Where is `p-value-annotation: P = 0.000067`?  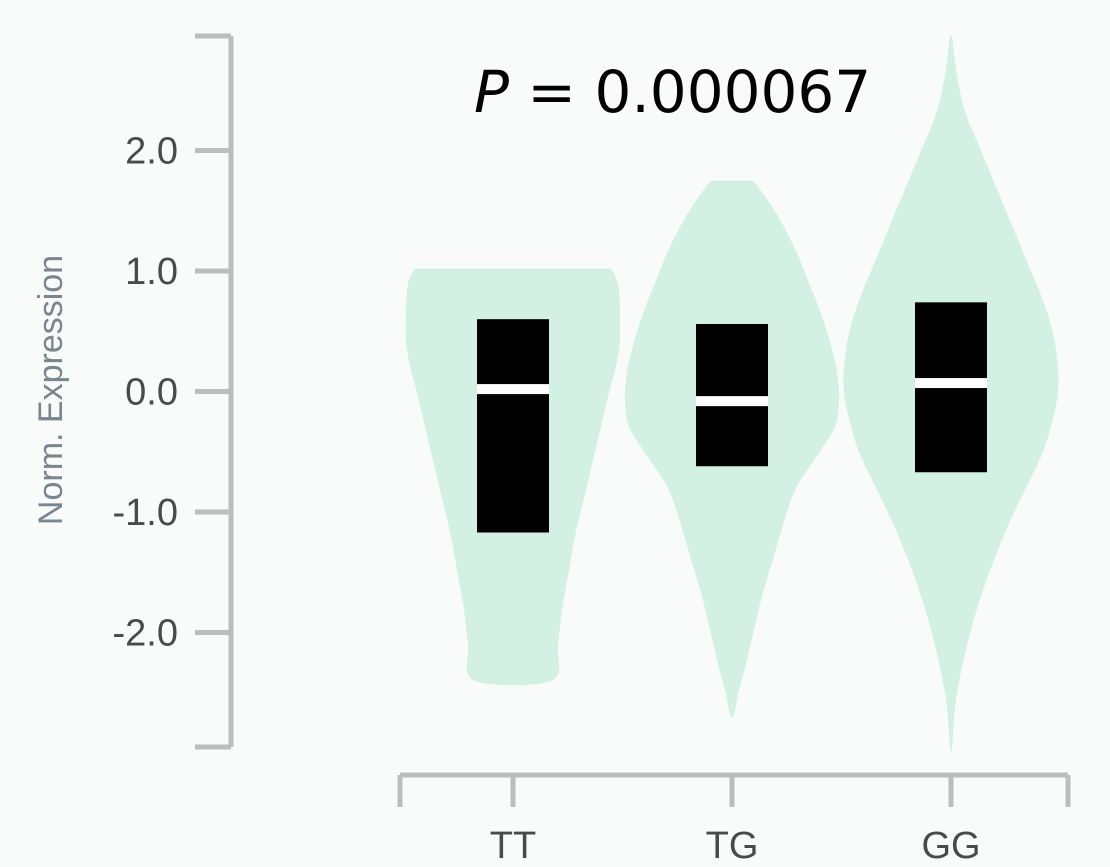 p-value-annotation: P = 0.000067 is located at coordinates (672, 92).